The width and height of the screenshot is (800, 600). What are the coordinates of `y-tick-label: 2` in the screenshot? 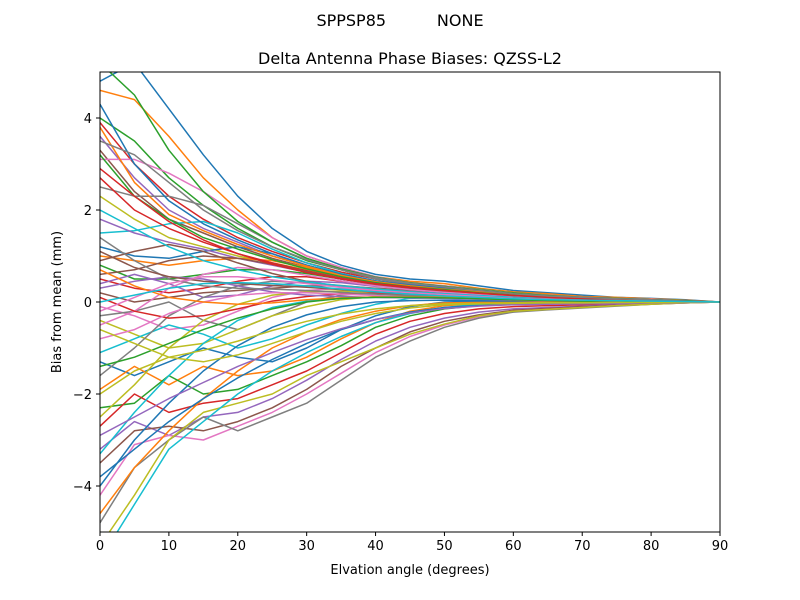 It's located at (88, 211).